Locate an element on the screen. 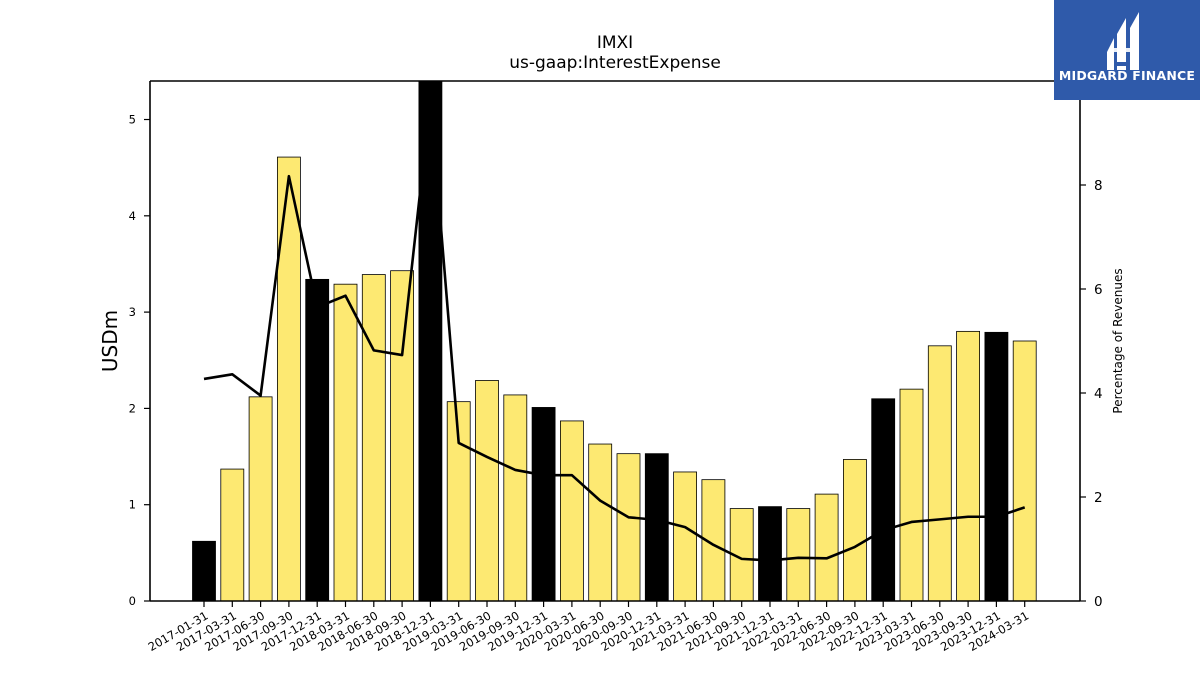 The image size is (1200, 675). y2-tick-label: 4 is located at coordinates (1098, 394).